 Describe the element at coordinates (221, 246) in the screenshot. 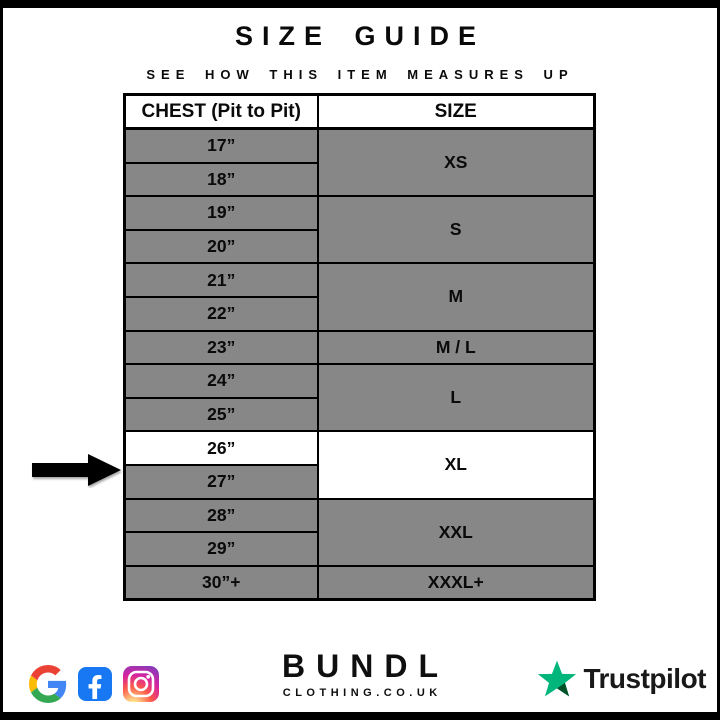

I see `chest-cell-20: 20”` at that location.